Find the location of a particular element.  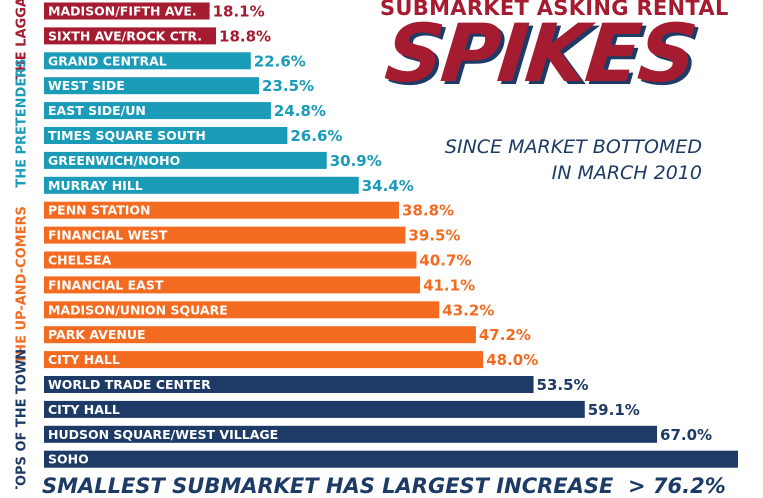

value-label-penn-station: 38.8% is located at coordinates (428, 211).